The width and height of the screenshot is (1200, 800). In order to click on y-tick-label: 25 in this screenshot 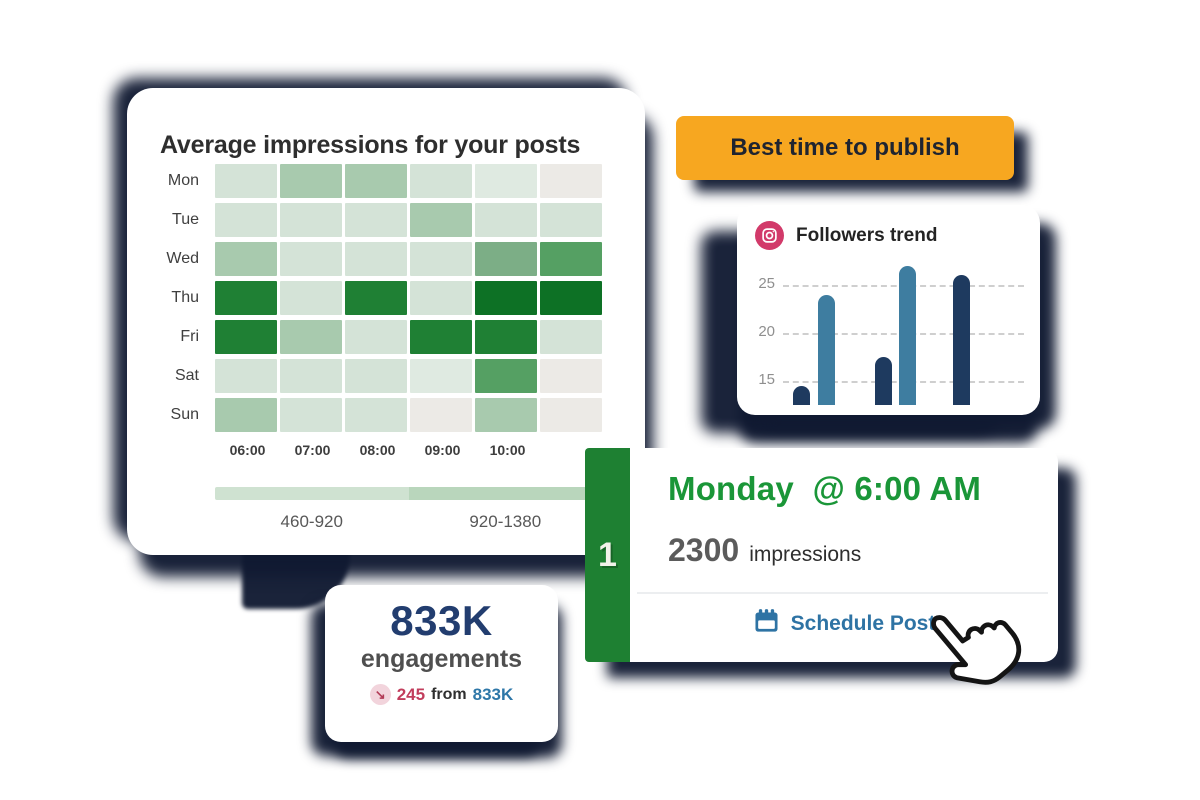, I will do `click(766, 283)`.